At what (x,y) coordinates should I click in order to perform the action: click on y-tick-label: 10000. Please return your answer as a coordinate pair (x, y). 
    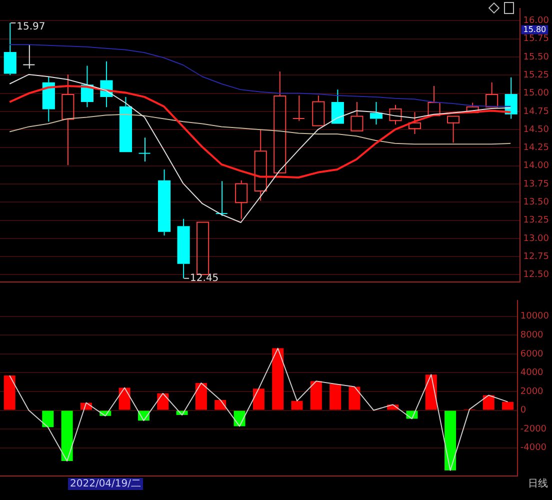
    Looking at the image, I should click on (535, 317).